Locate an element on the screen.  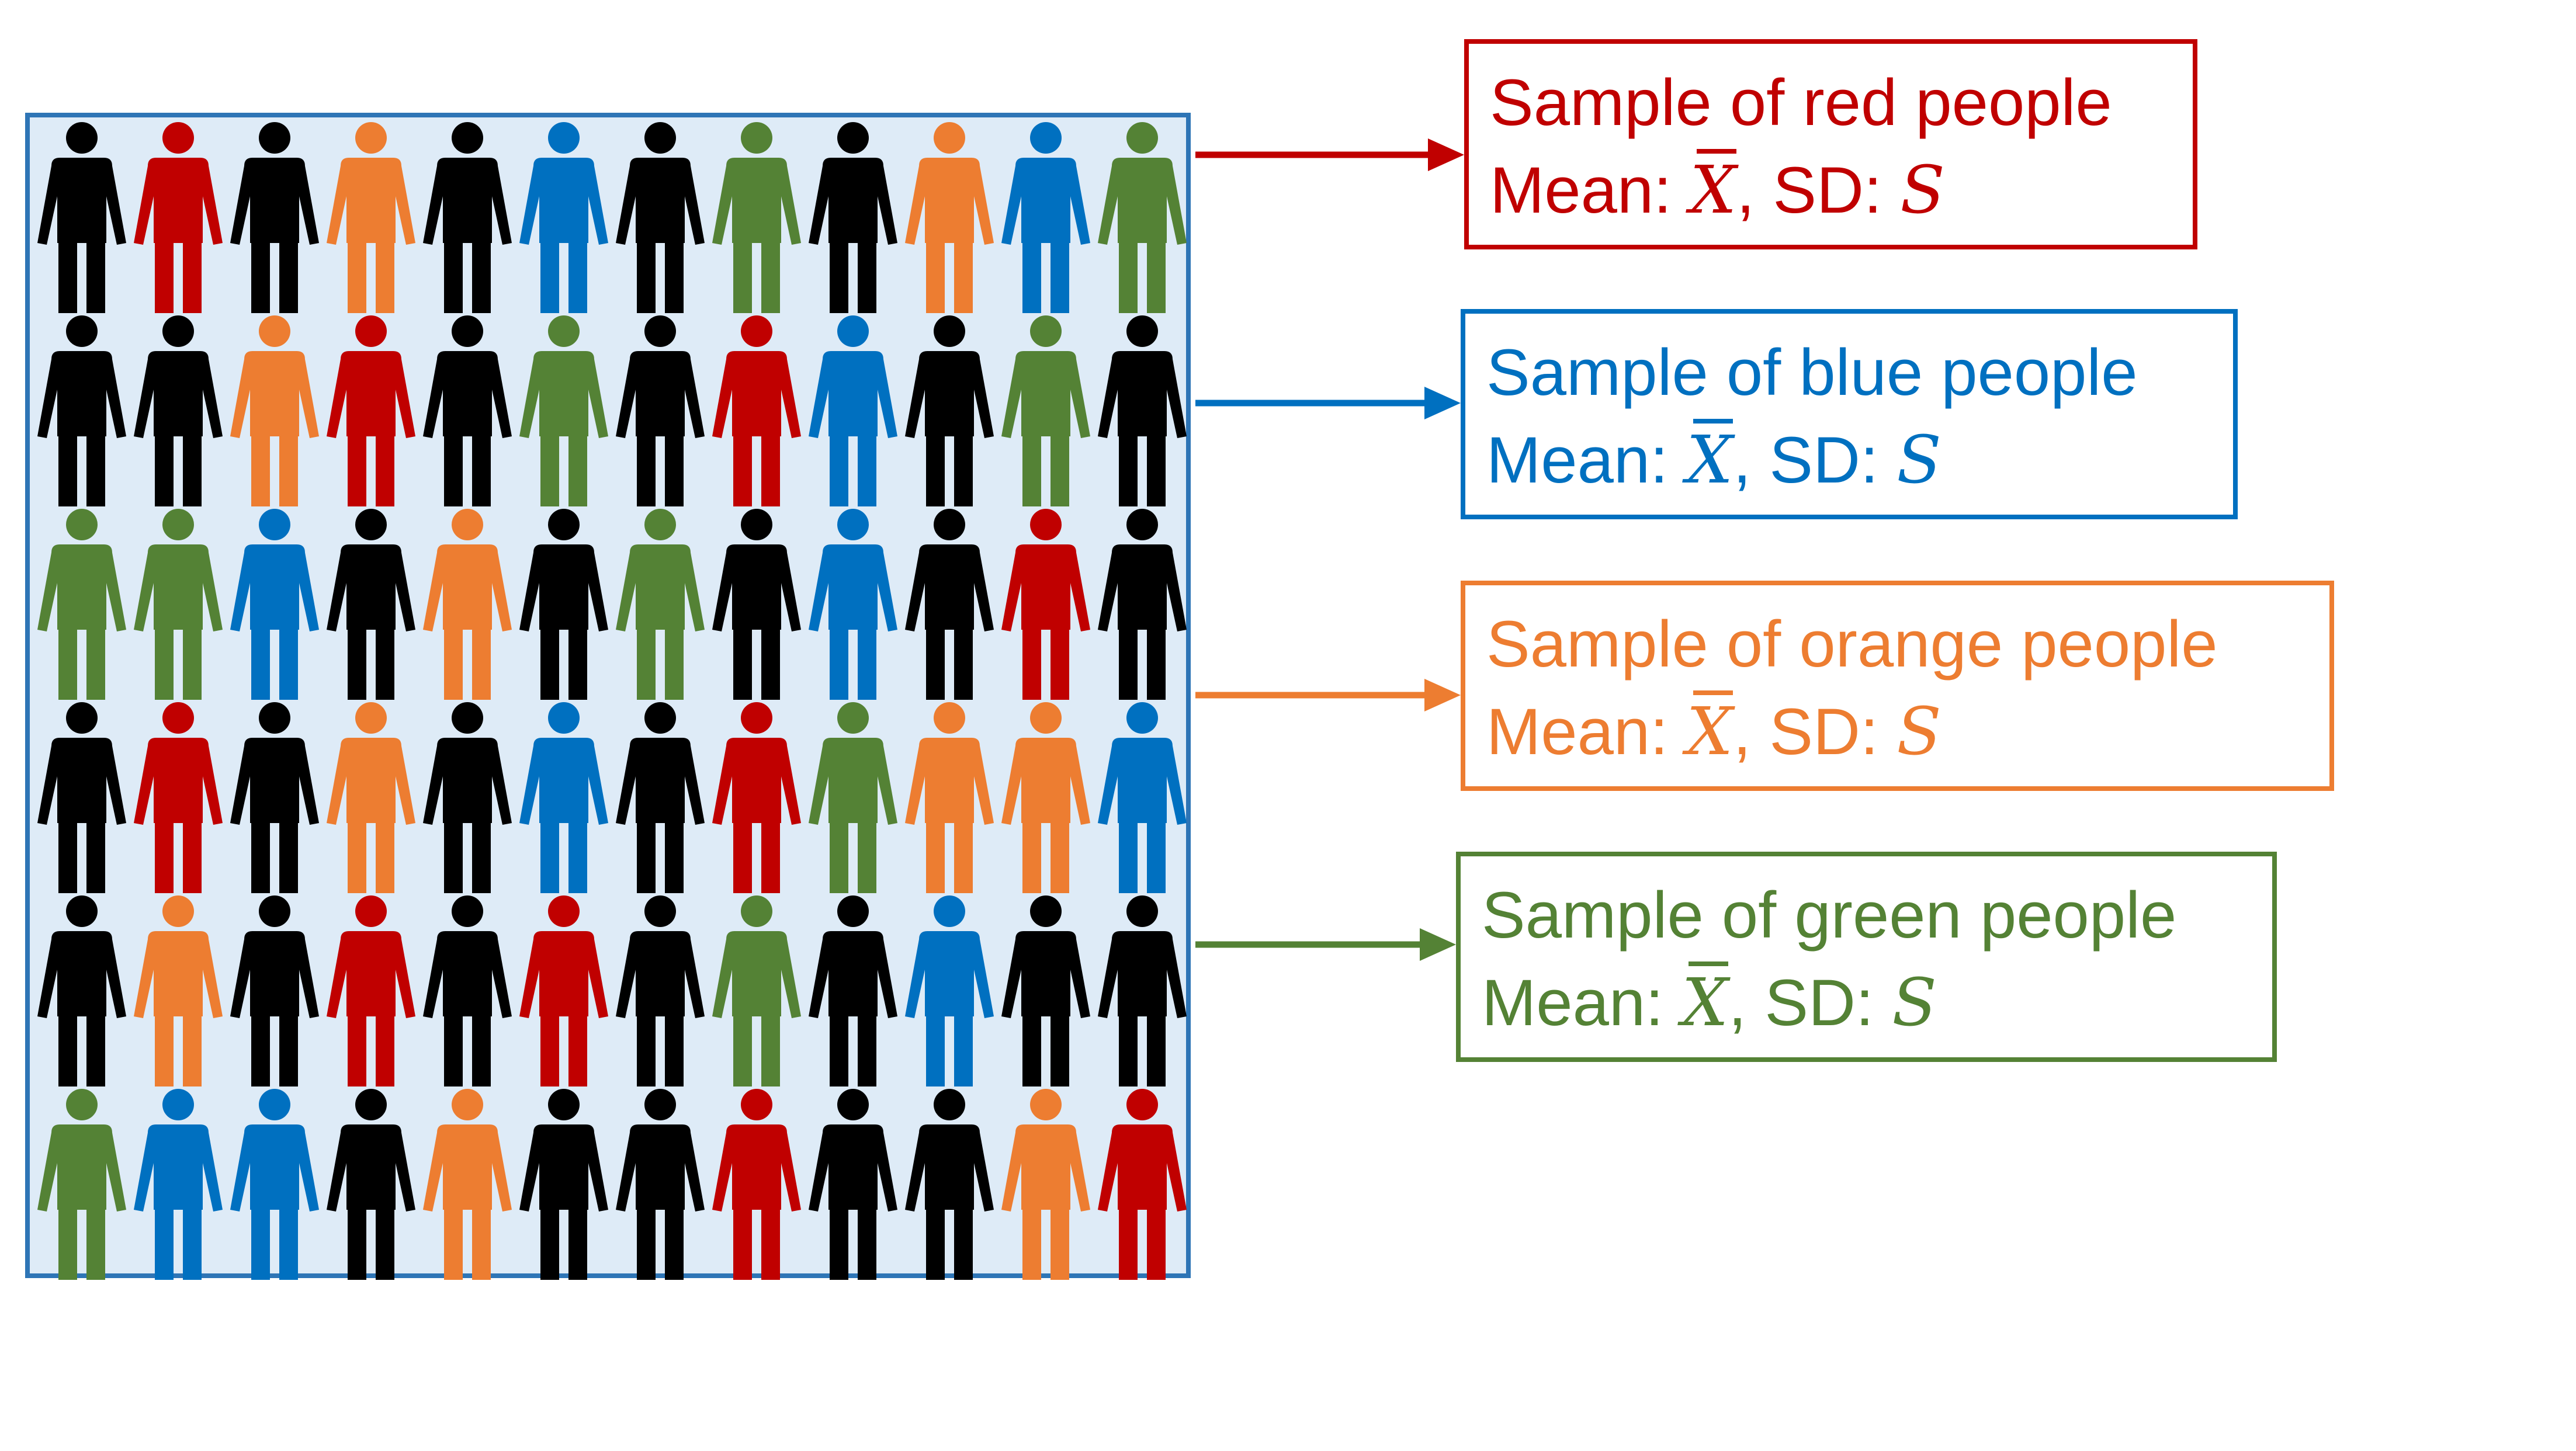
sample-stats-orange: Mean: X, SD: S is located at coordinates (1907, 732).